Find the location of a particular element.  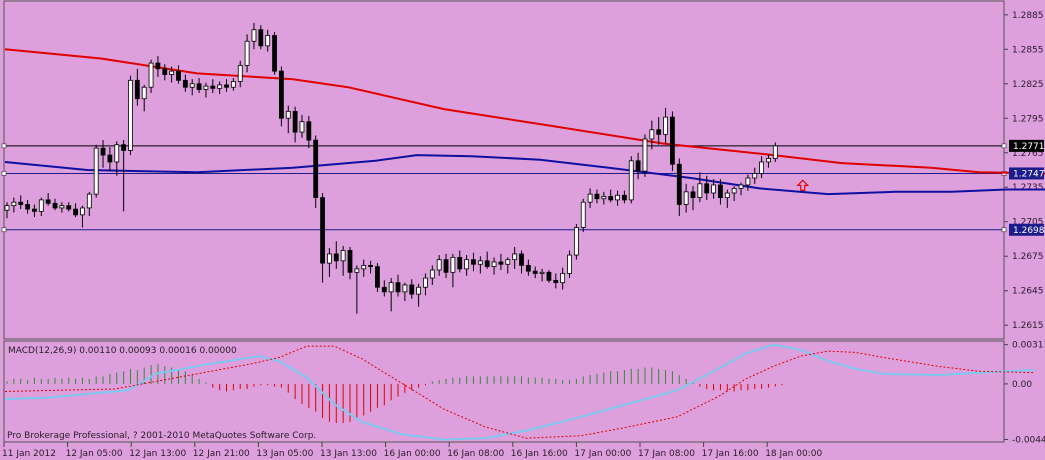

up-arrow-icon is located at coordinates (803, 185).